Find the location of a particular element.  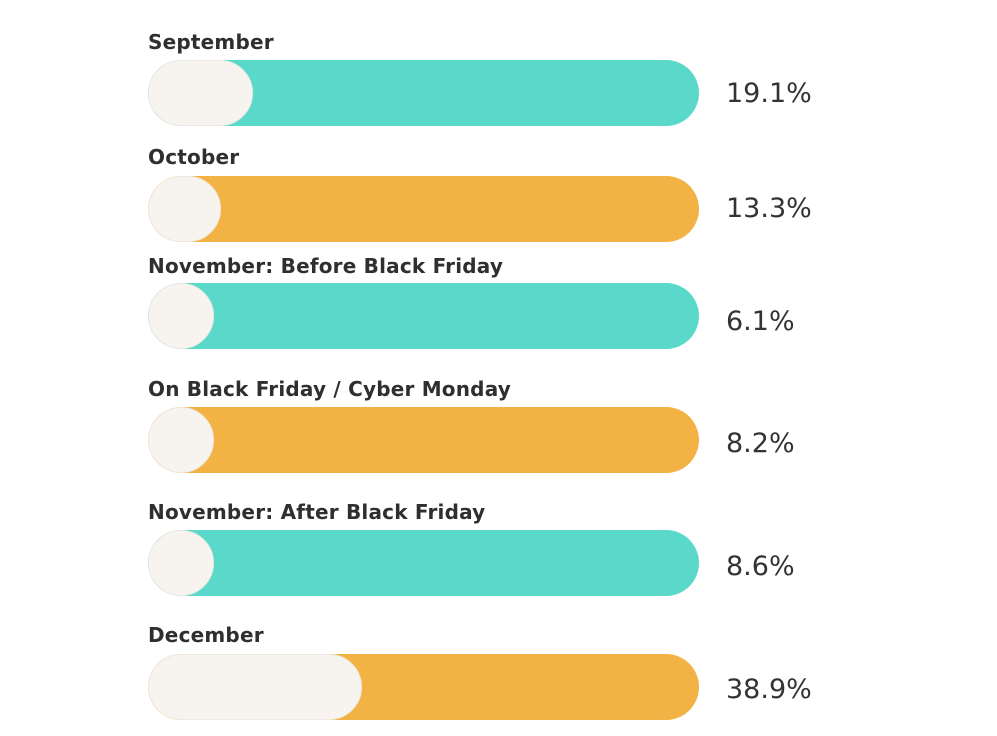

bar-value-label: 6.1% is located at coordinates (760, 321).